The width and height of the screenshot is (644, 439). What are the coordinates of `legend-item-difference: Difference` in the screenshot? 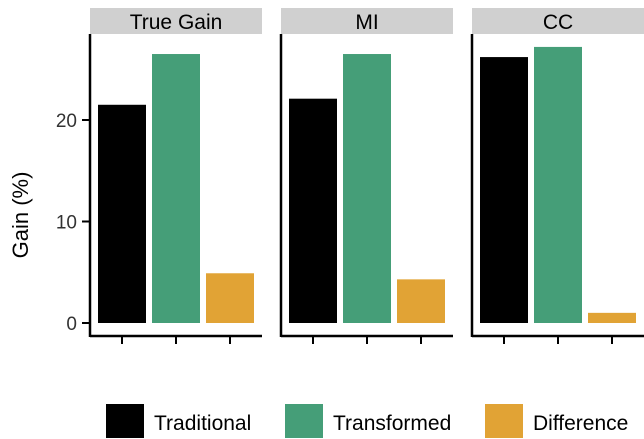 It's located at (556, 421).